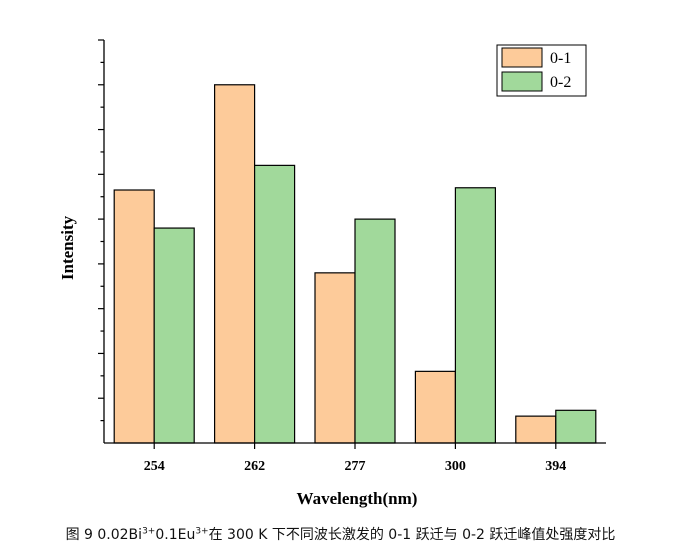  Describe the element at coordinates (555, 466) in the screenshot. I see `x-tick-label: 394` at that location.